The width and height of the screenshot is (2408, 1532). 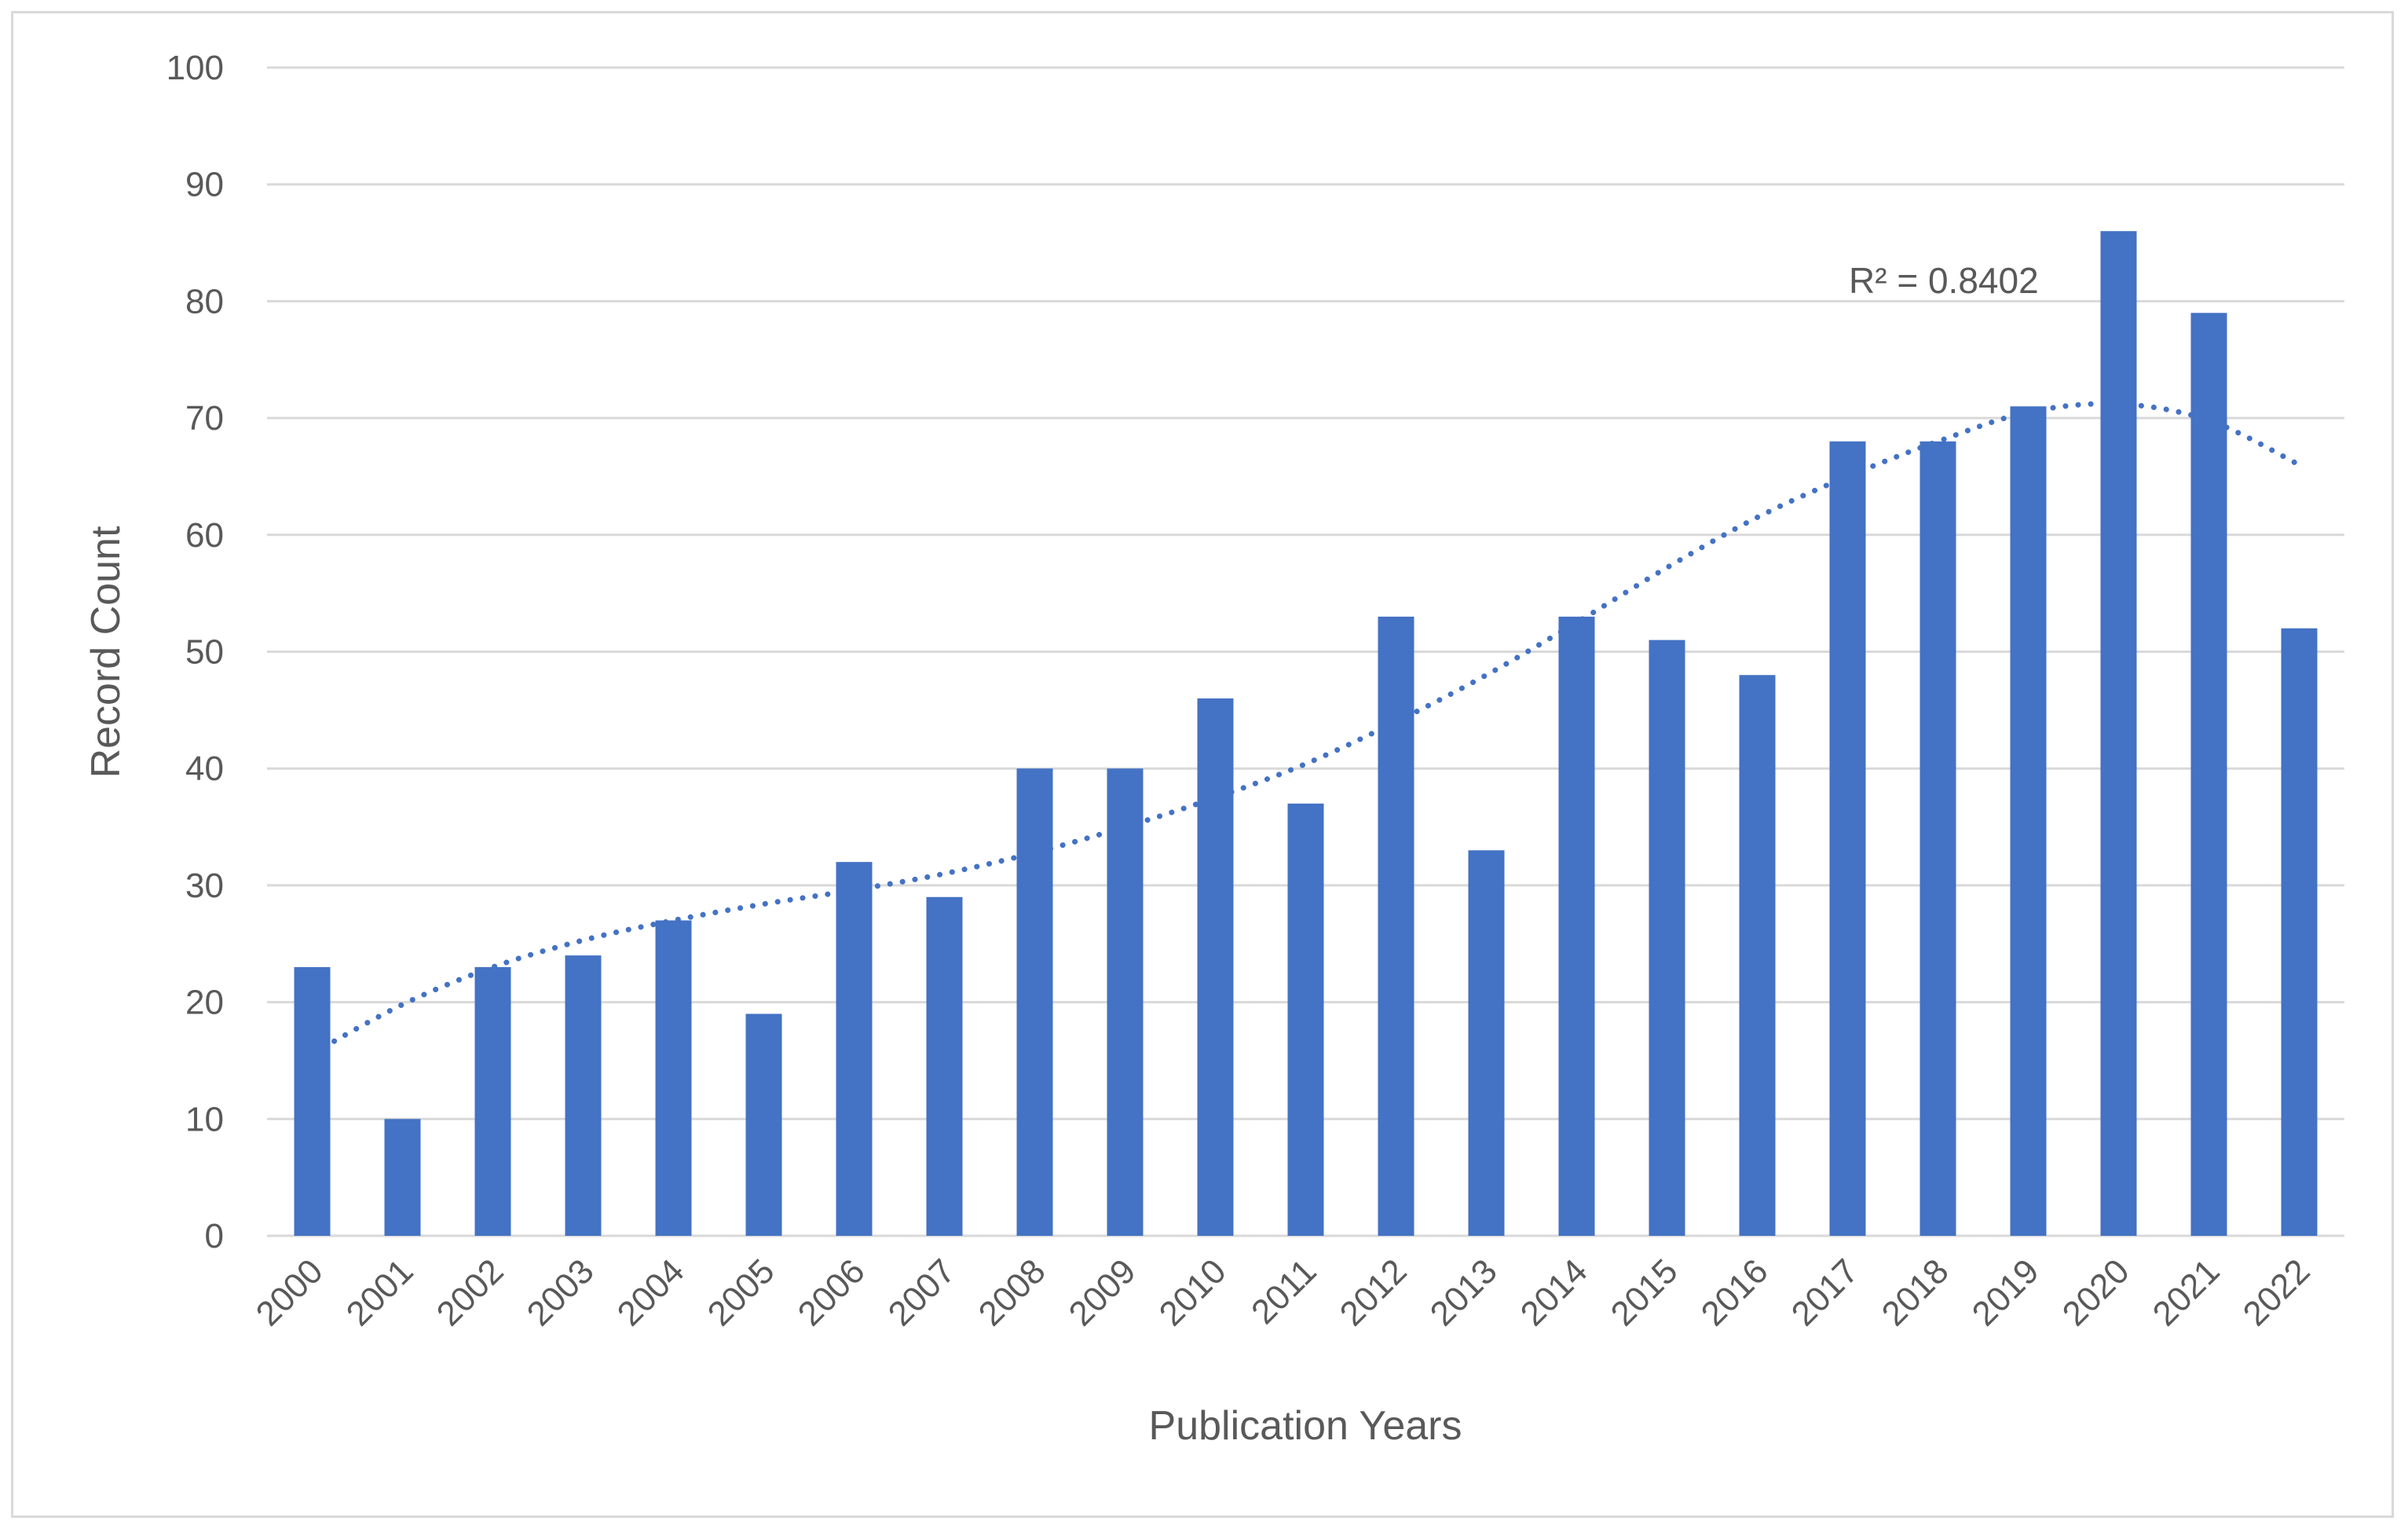 What do you see at coordinates (1645, 1292) in the screenshot?
I see `x-tick-label: 2015` at bounding box center [1645, 1292].